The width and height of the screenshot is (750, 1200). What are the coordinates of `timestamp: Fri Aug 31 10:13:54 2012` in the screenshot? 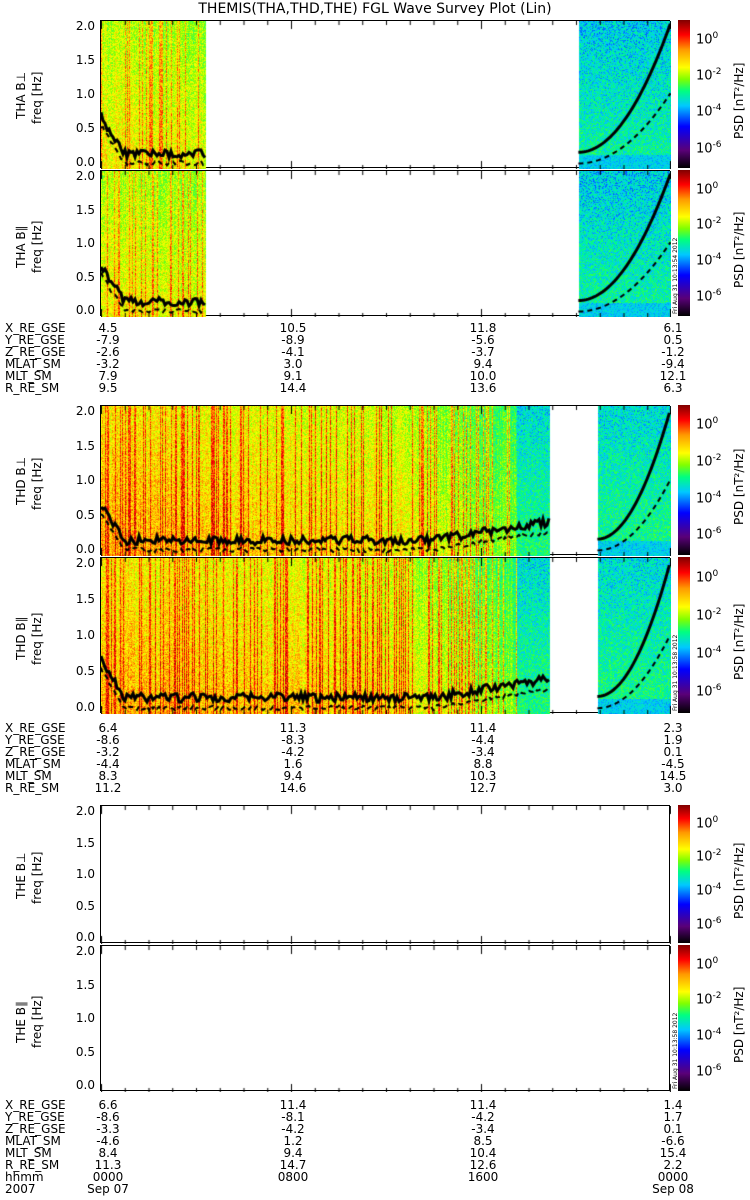 It's located at (675, 275).